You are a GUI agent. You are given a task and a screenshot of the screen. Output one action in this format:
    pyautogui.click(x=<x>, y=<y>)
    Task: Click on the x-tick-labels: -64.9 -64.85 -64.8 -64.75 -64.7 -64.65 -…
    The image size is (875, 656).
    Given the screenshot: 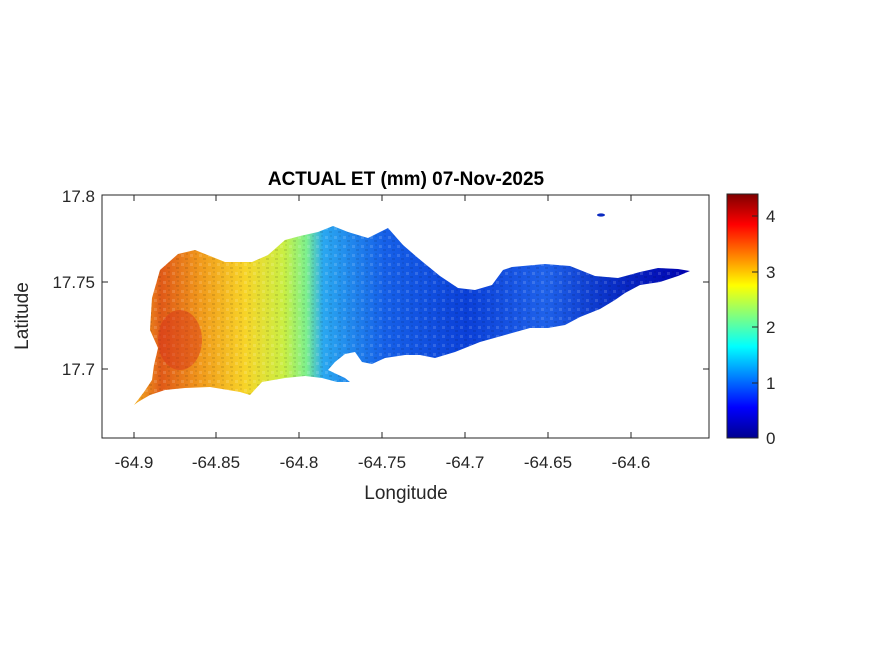 What is the action you would take?
    pyautogui.click(x=383, y=462)
    